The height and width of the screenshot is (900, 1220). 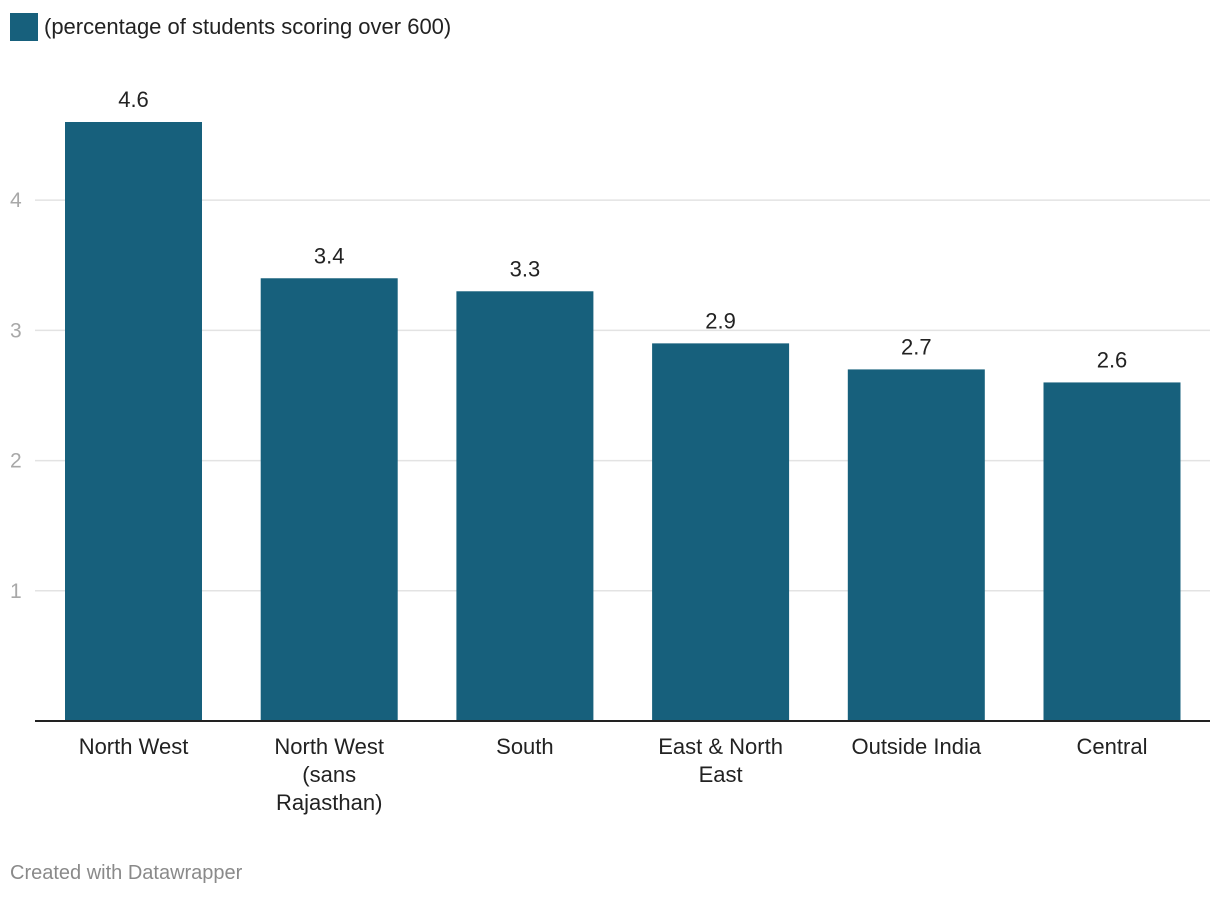 What do you see at coordinates (720, 320) in the screenshot?
I see `bar-value-label: 2.9` at bounding box center [720, 320].